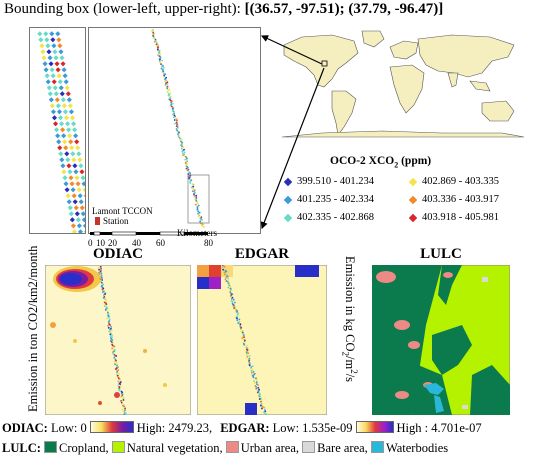 The image size is (541, 461). What do you see at coordinates (174, 448) in the screenshot?
I see `lulc-class: Natural vegetation,` at bounding box center [174, 448].